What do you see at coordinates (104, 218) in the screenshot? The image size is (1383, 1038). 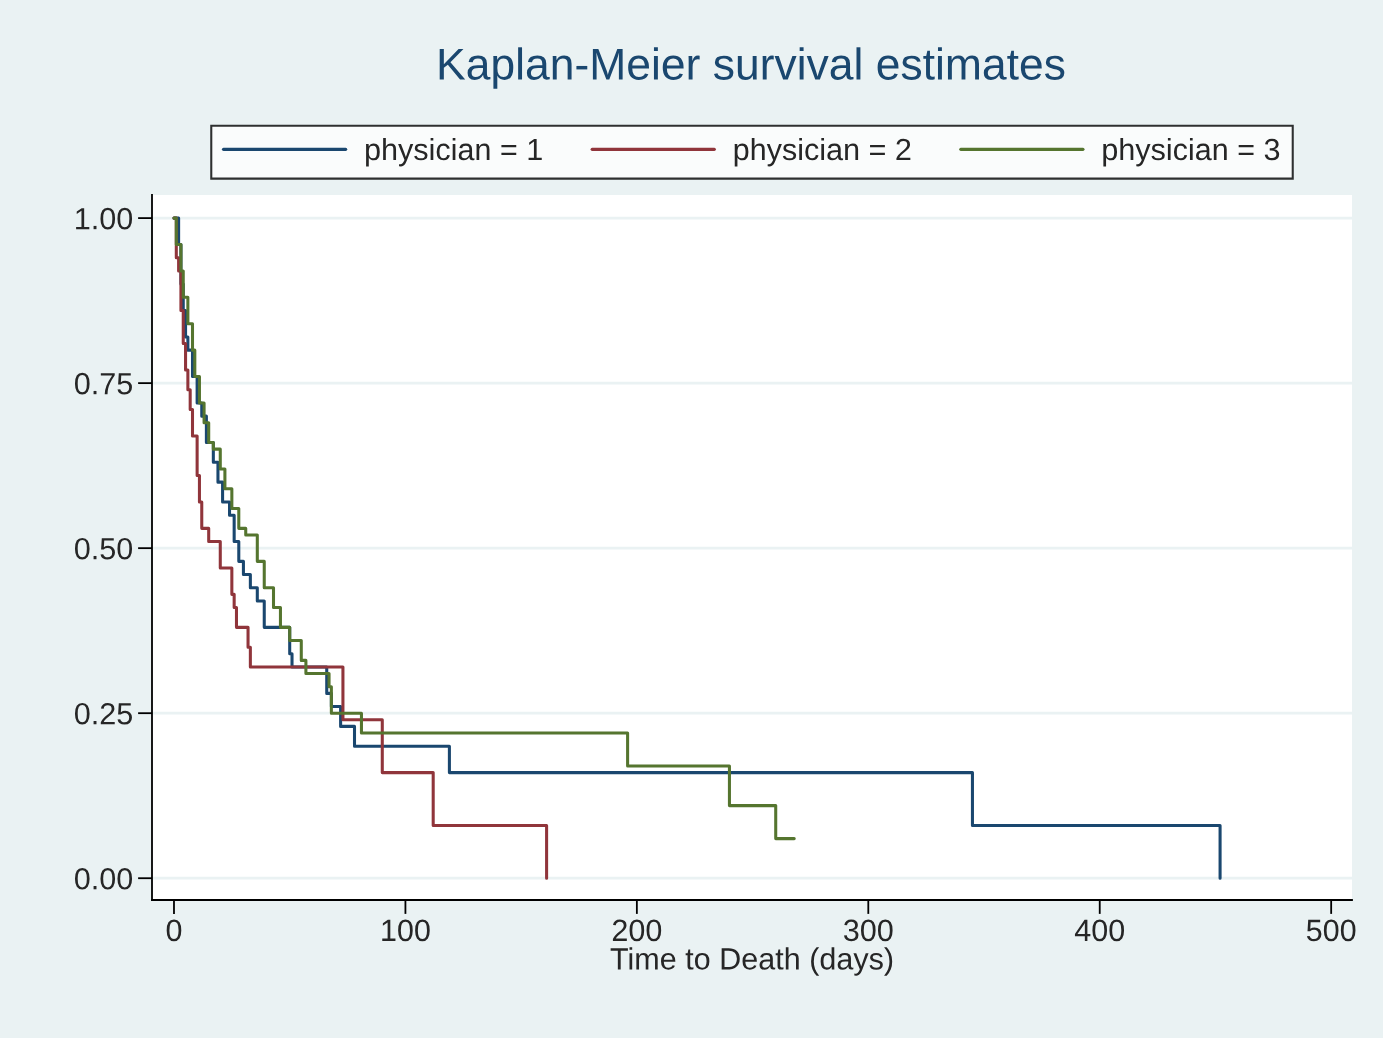 I see `y-tick-label: 1.00` at bounding box center [104, 218].